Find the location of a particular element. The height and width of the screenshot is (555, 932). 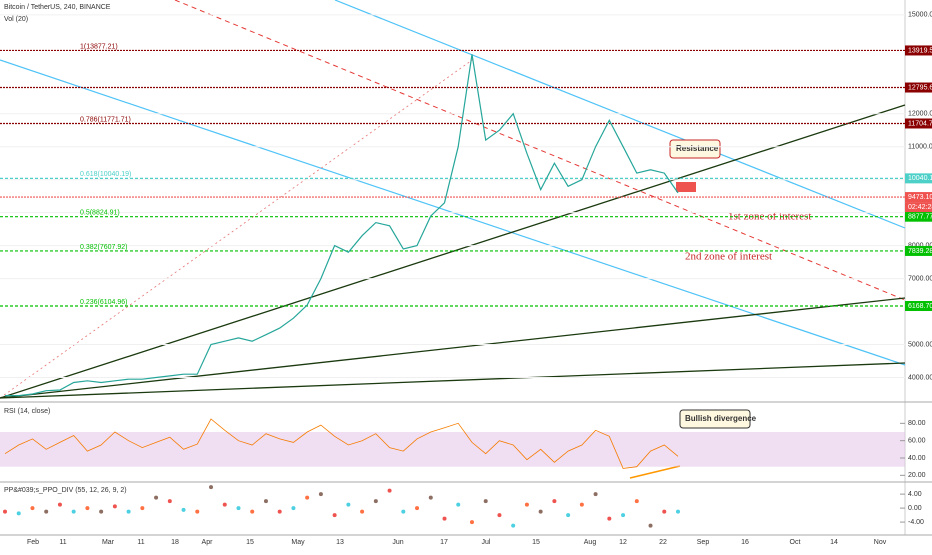

annotation-box is located at coordinates (715, 419).